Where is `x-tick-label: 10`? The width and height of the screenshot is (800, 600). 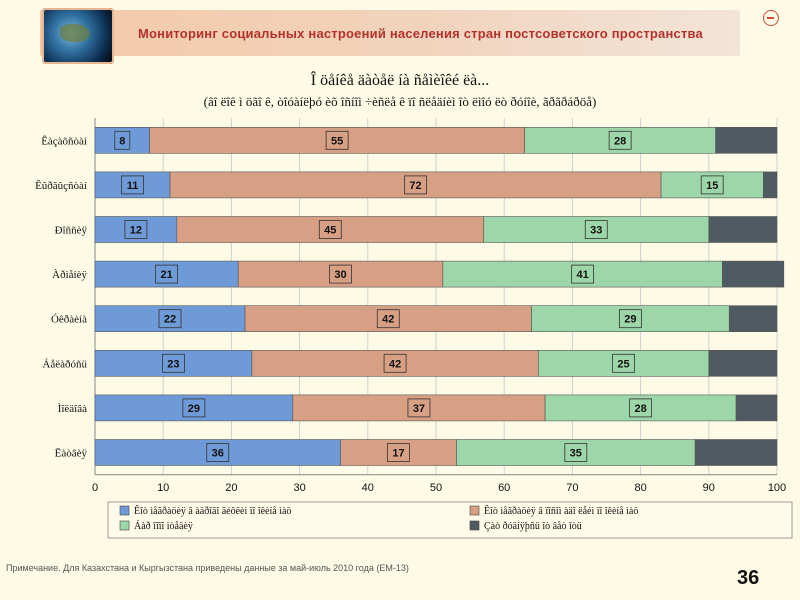
x-tick-label: 10 is located at coordinates (163, 488).